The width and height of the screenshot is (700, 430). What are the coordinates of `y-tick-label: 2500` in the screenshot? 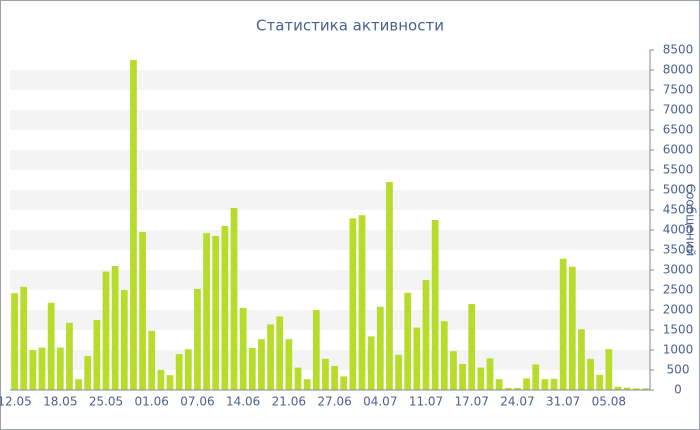 It's located at (678, 290).